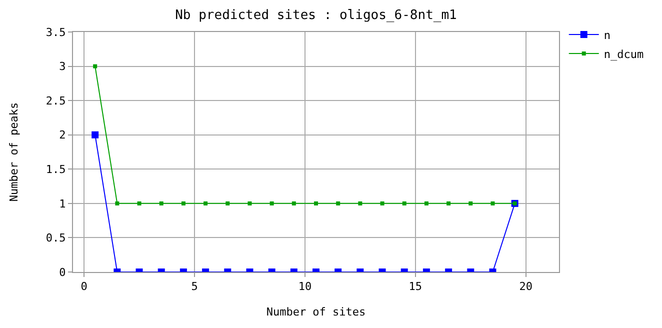  What do you see at coordinates (56, 101) in the screenshot?
I see `y-tick-label: 2.5` at bounding box center [56, 101].